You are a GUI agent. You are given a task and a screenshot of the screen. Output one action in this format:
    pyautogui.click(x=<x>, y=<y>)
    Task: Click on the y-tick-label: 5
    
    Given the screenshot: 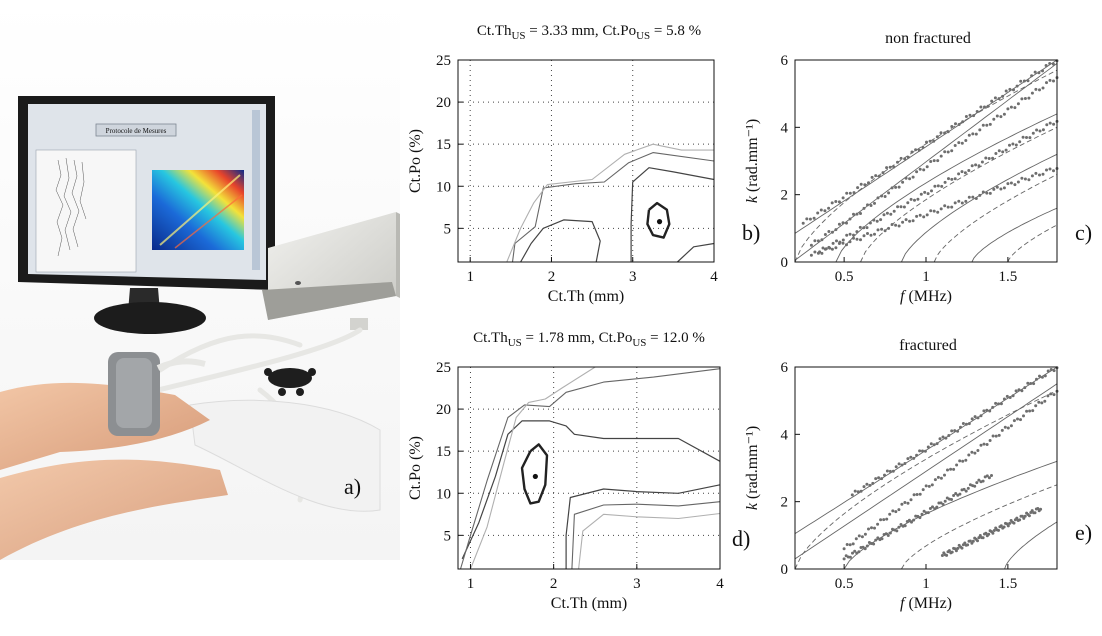 What is the action you would take?
    pyautogui.click(x=448, y=536)
    